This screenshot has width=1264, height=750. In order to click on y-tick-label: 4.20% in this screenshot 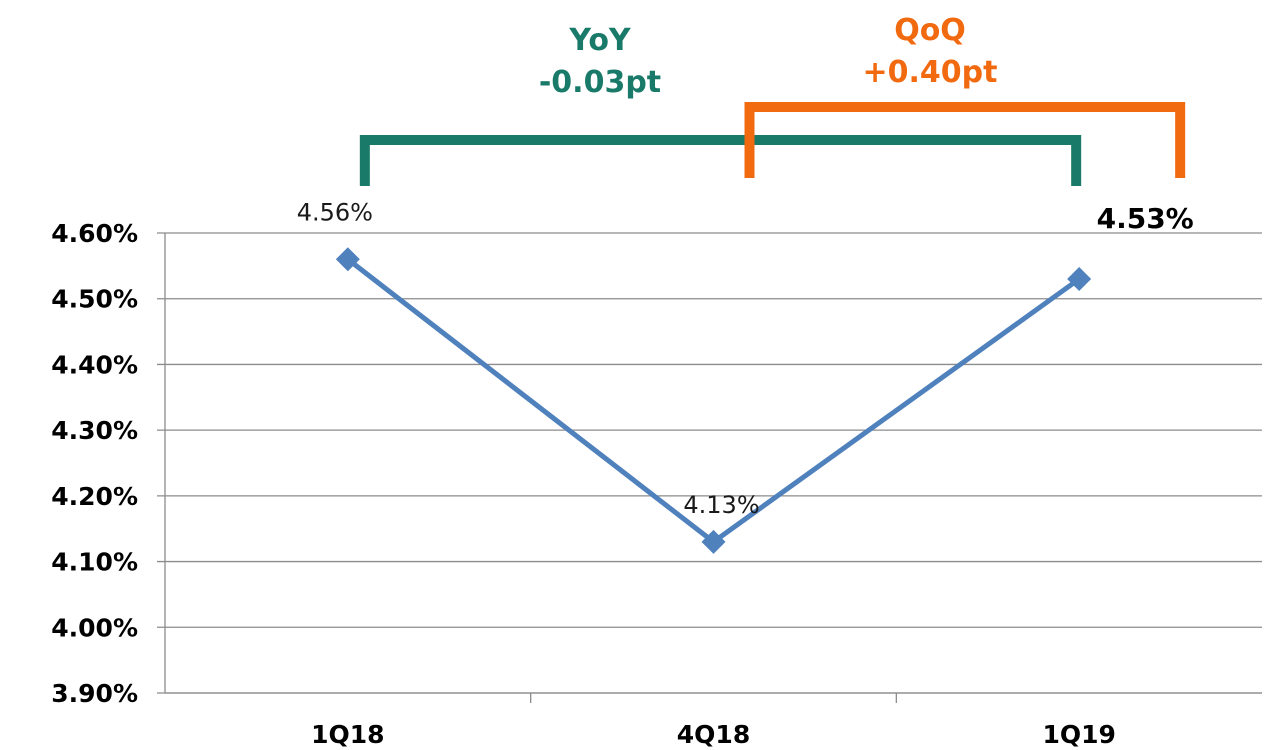, I will do `click(94, 496)`.